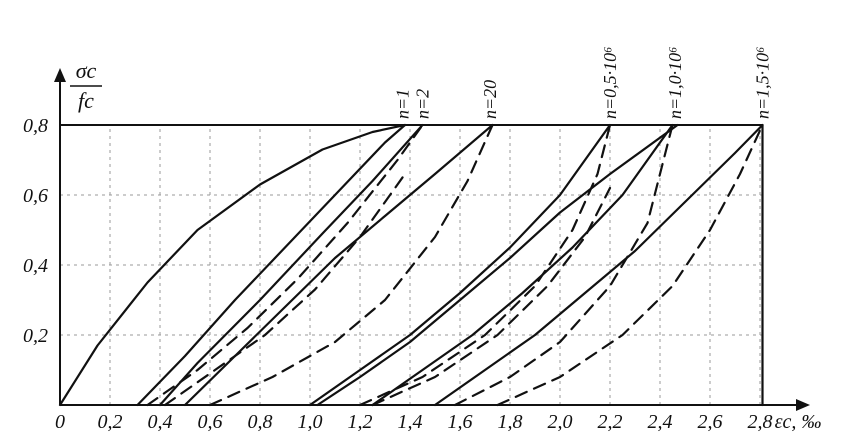 Image resolution: width=853 pixels, height=443 pixels. Describe the element at coordinates (60, 422) in the screenshot. I see `x-tick-label: 0` at that location.